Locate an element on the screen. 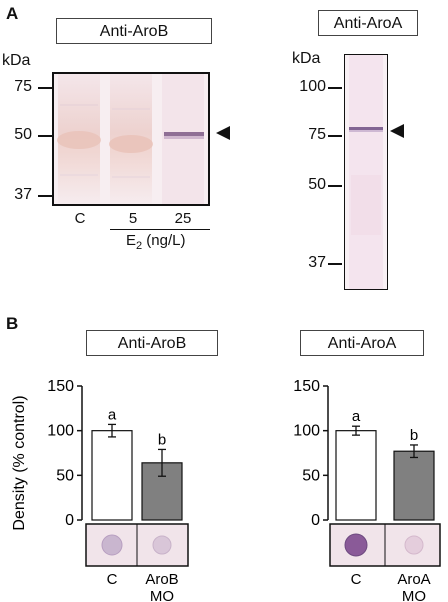 This screenshot has height=602, width=448. marker-tick-75-right is located at coordinates (335, 136).